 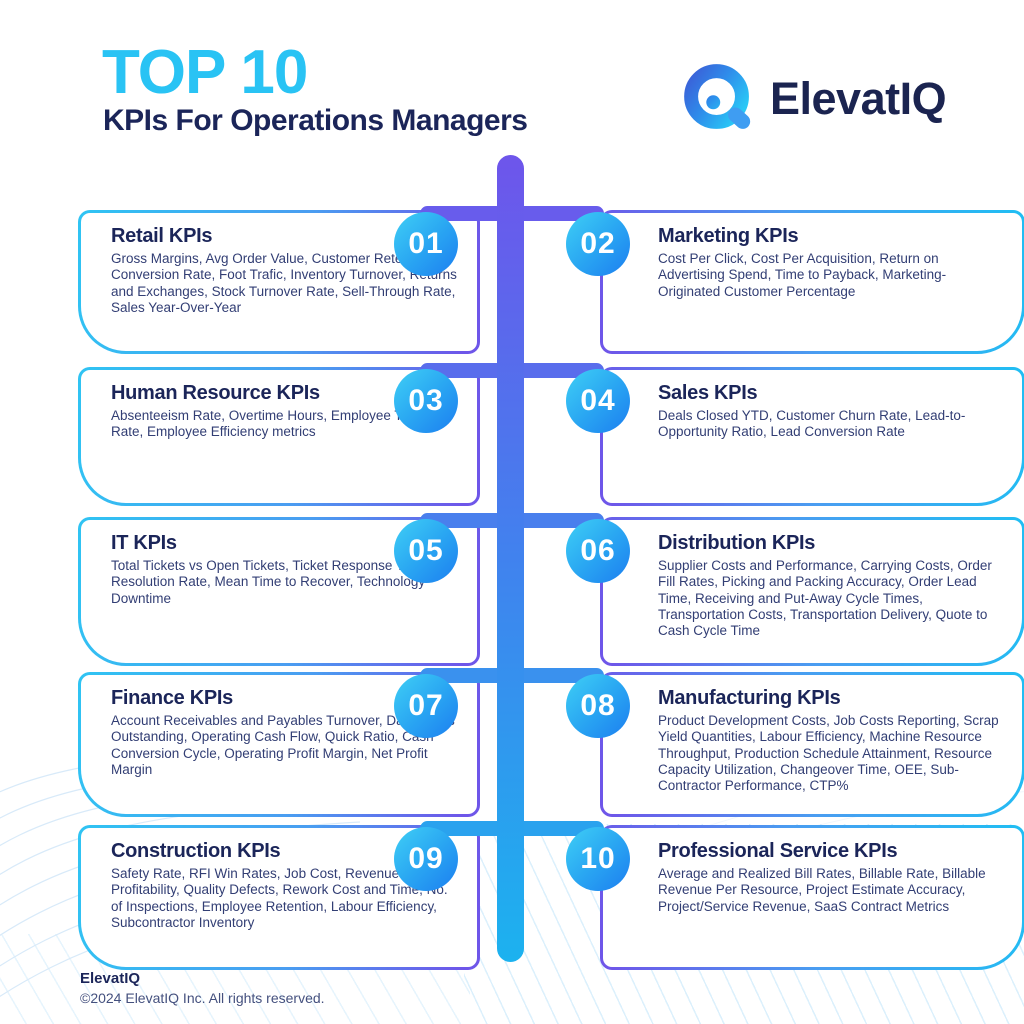 I want to click on number-badge-05: 05, so click(x=426, y=551).